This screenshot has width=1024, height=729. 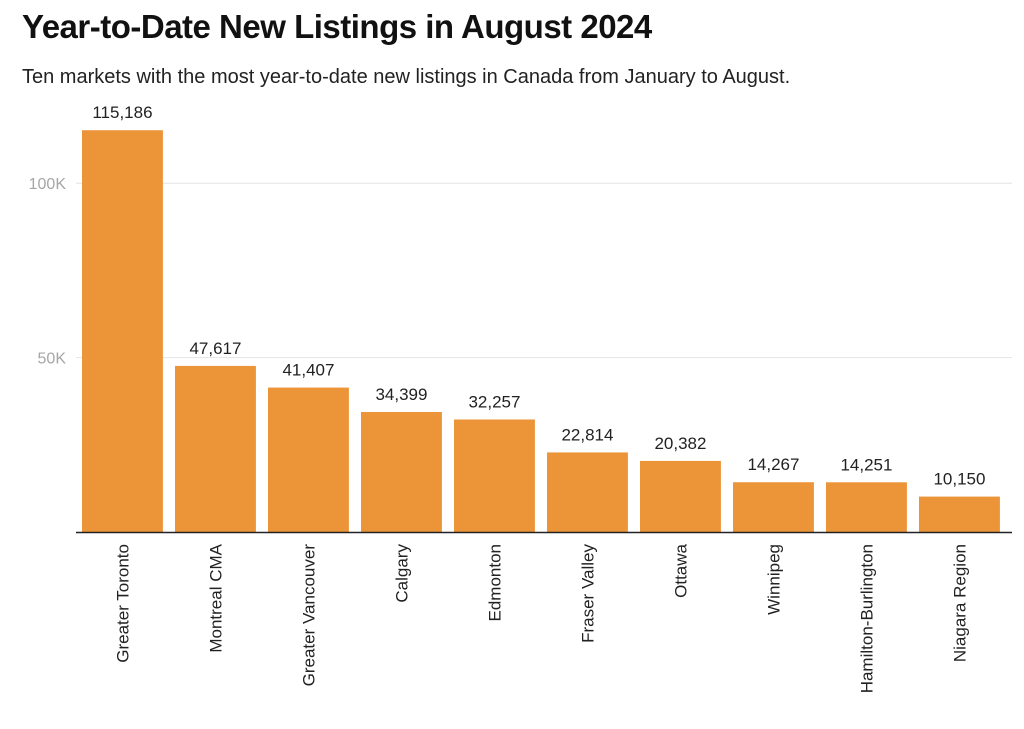 What do you see at coordinates (587, 593) in the screenshot?
I see `x-tick-label: Fraser Valley` at bounding box center [587, 593].